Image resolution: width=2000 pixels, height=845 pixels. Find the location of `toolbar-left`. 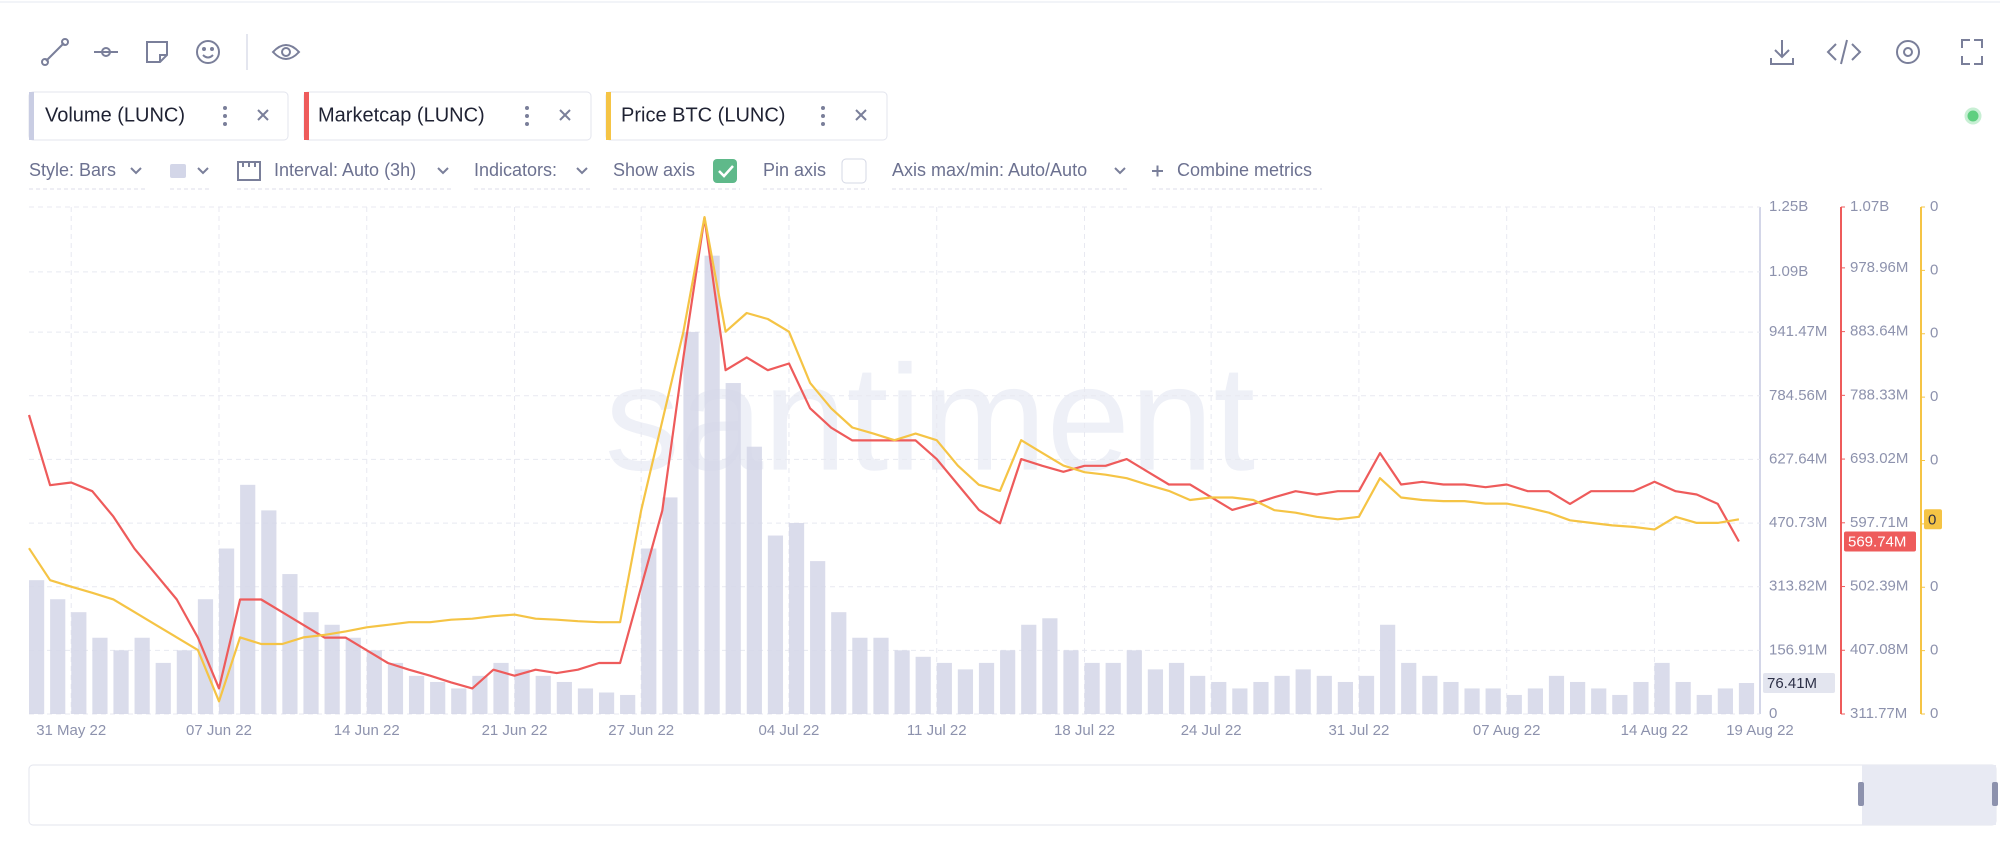

toolbar-left is located at coordinates (171, 52).